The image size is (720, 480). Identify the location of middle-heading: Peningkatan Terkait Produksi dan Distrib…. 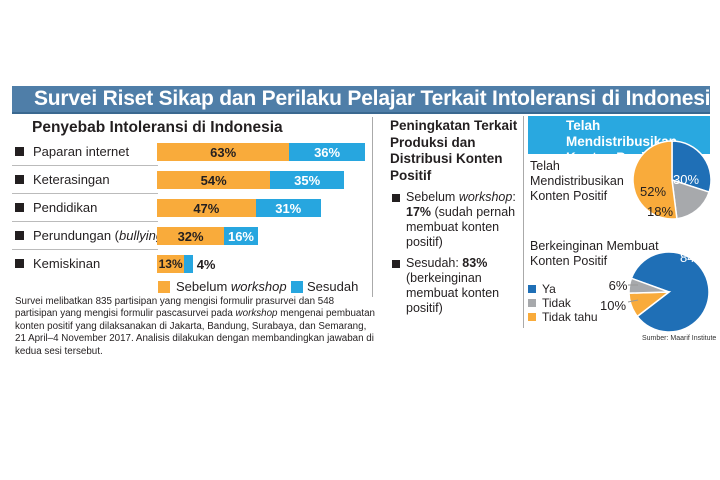
(454, 150).